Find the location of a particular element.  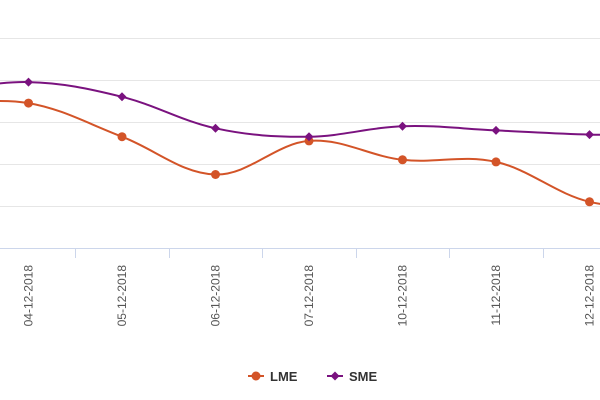

x-tick-label: 06-12-2018 is located at coordinates (216, 296).